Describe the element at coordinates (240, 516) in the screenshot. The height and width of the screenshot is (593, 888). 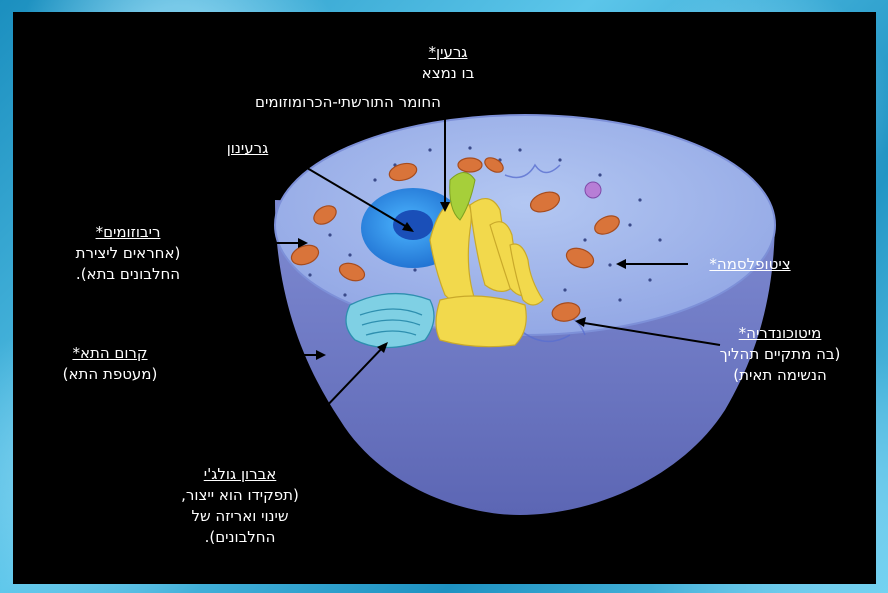
I see `label-golgi-desc-2: שינוי ואריזה של` at that location.